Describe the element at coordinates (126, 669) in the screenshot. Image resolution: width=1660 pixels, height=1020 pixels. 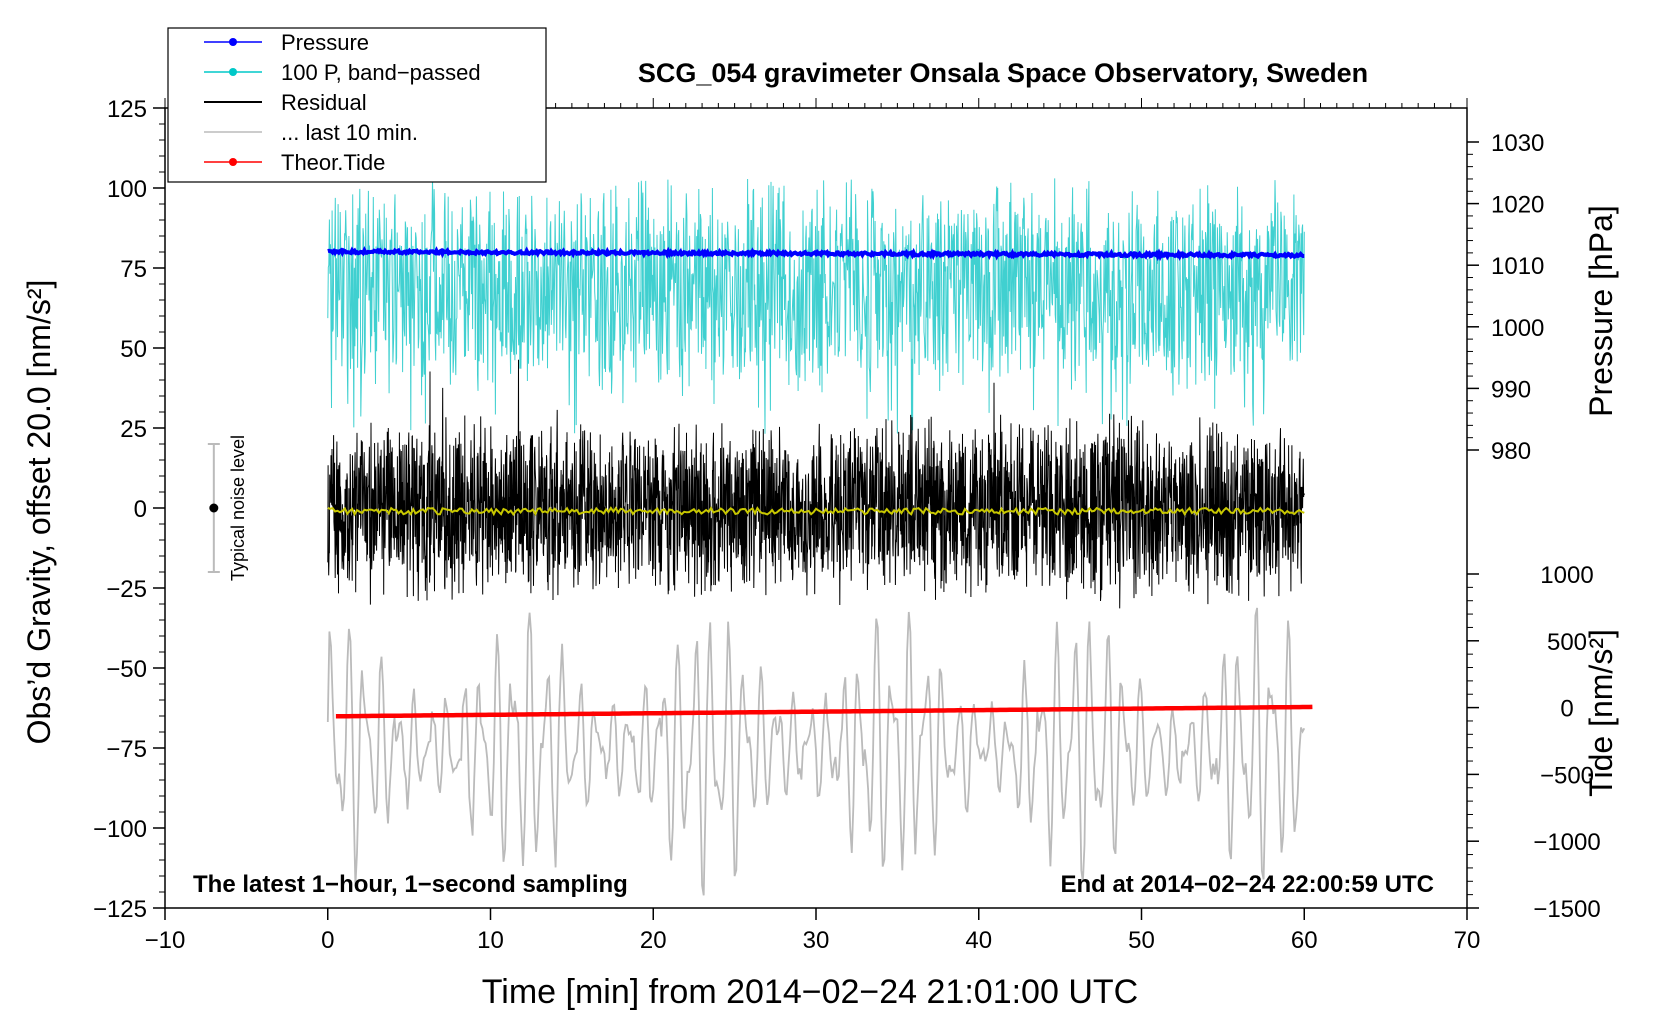
I see `y-tick-label: −50` at that location.